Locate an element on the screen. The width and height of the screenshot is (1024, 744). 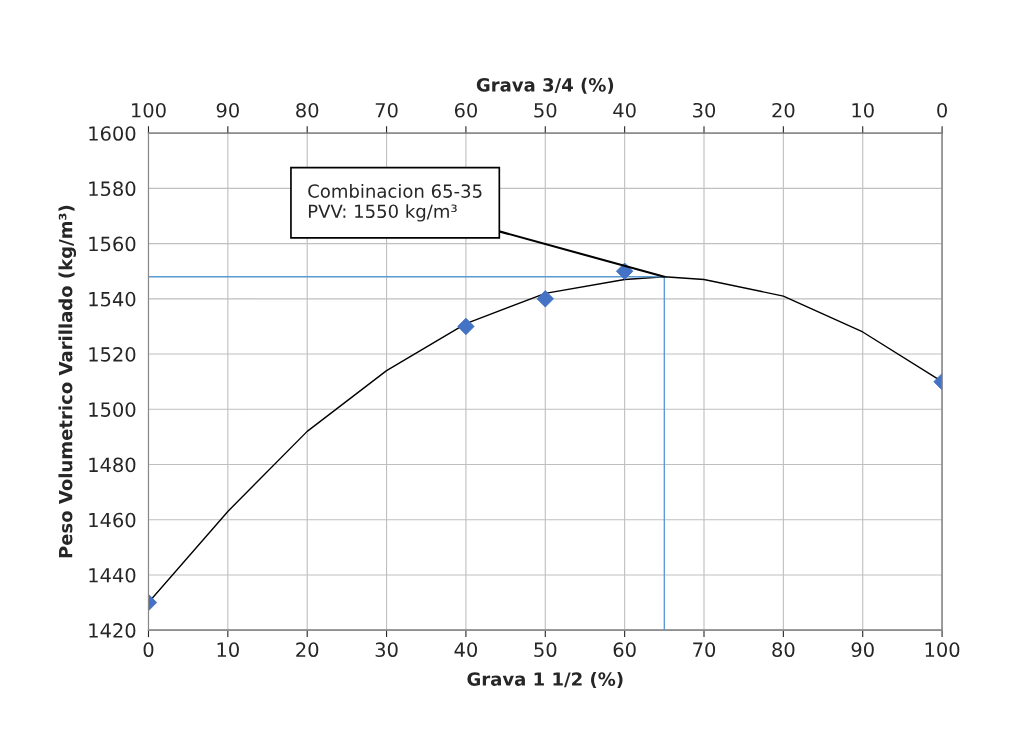
x2-tick-label: 10 is located at coordinates (863, 110).